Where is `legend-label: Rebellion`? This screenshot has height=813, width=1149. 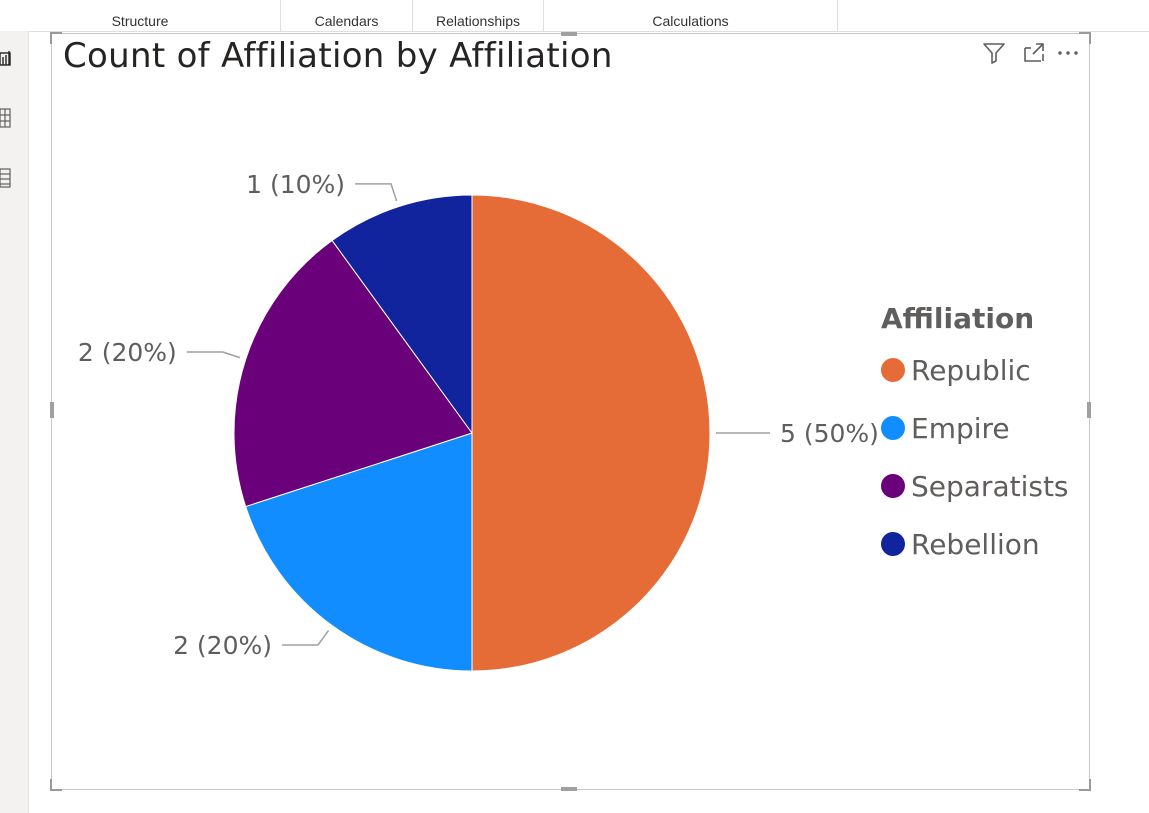
legend-label: Rebellion is located at coordinates (975, 544).